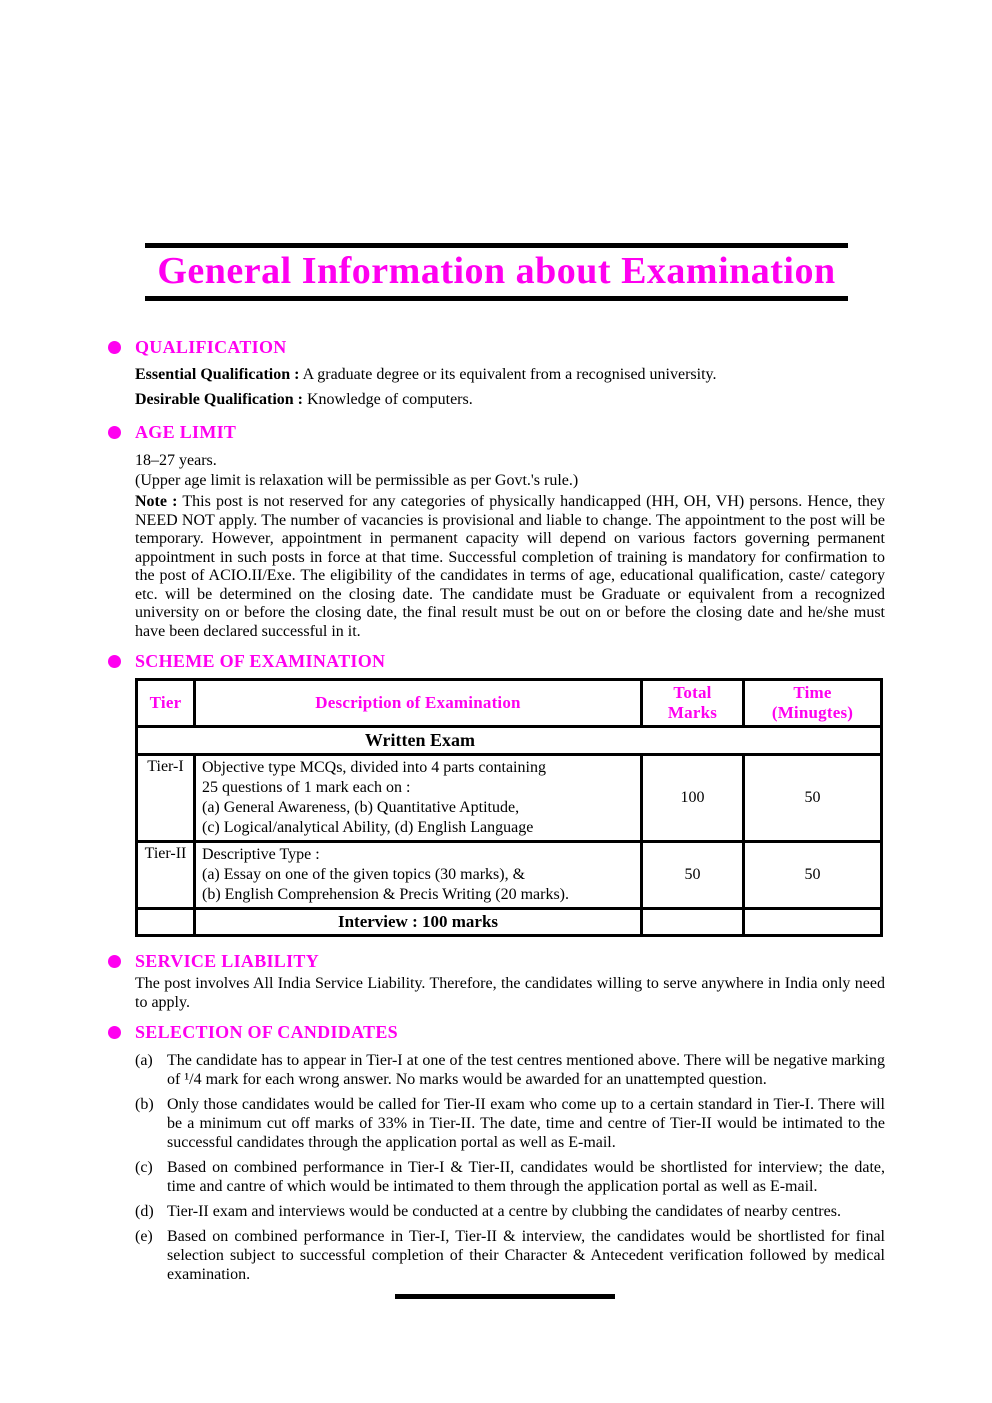 The height and width of the screenshot is (1403, 992). I want to click on section-heading-label: SERVICE LIABILITY, so click(227, 961).